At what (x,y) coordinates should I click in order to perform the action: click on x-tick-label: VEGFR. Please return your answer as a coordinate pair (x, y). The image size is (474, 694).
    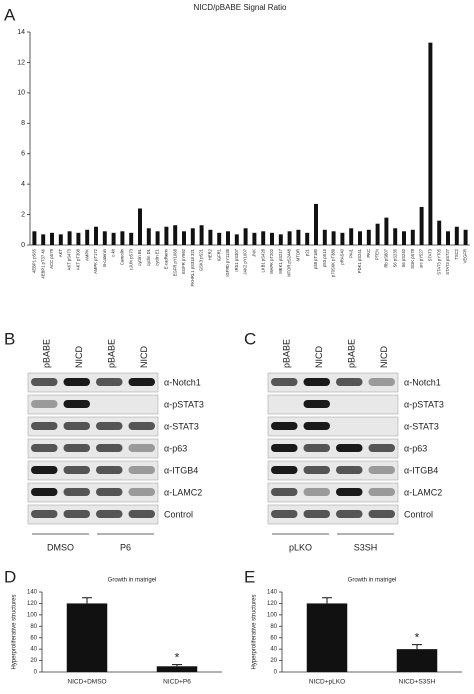
    Looking at the image, I should click on (465, 256).